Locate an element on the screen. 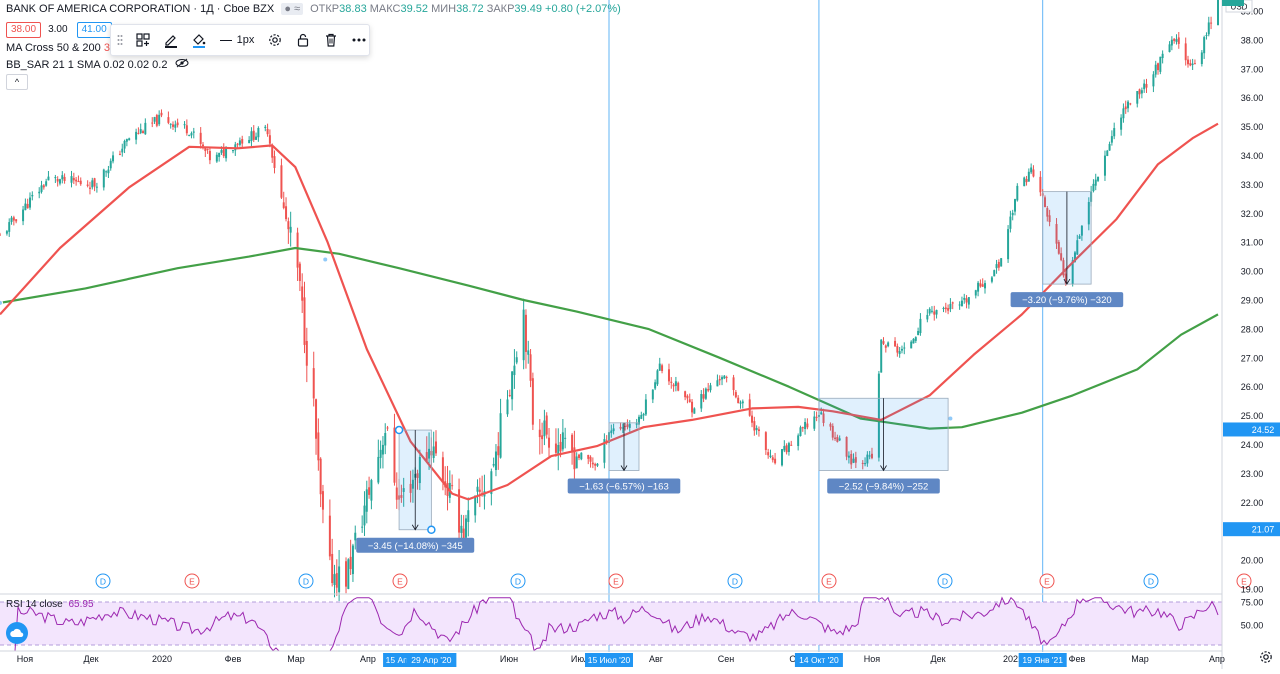 The image size is (1280, 674). ask-button: 41.00 is located at coordinates (94, 30).